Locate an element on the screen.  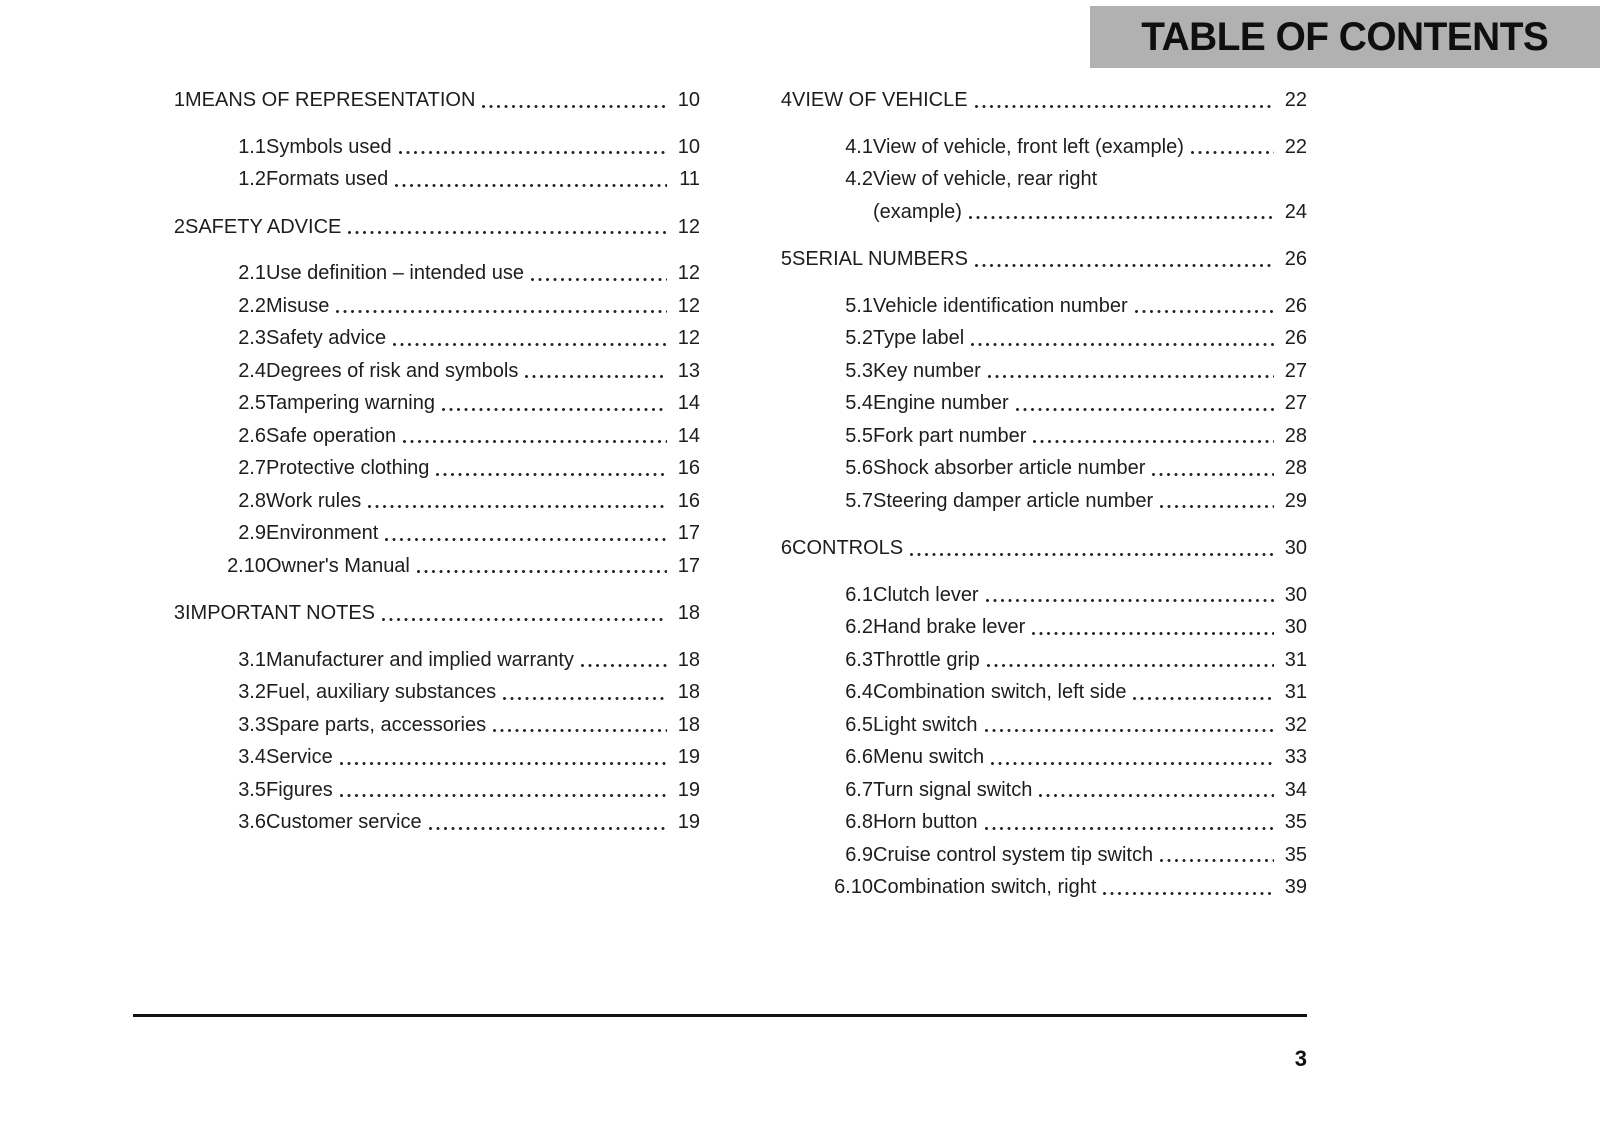
toc-entry-number: 6.2 is located at coordinates (859, 627).